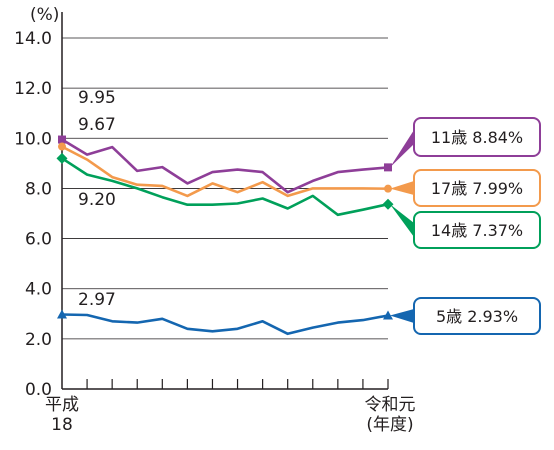  I want to click on legend-entry-14歳: 14歳 7.37%, so click(465, 226).